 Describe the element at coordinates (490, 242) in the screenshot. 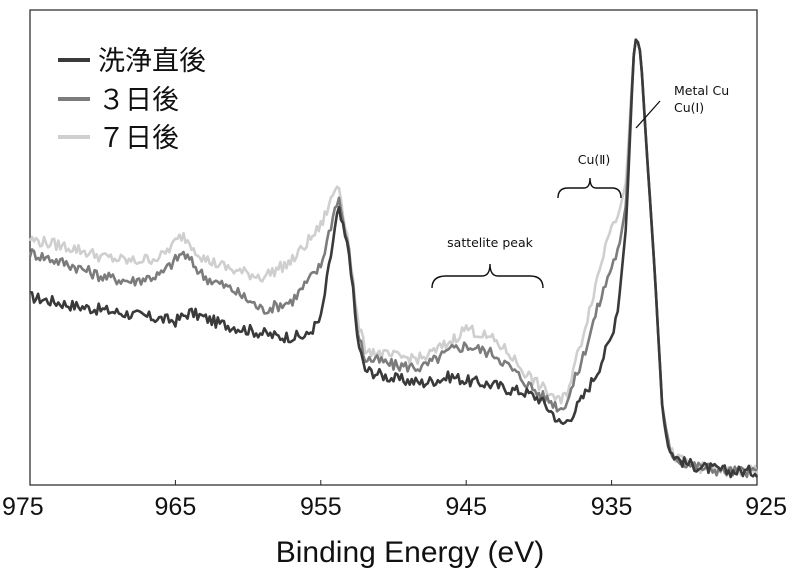

I see `satellite-peak-label: sattelite peak` at that location.